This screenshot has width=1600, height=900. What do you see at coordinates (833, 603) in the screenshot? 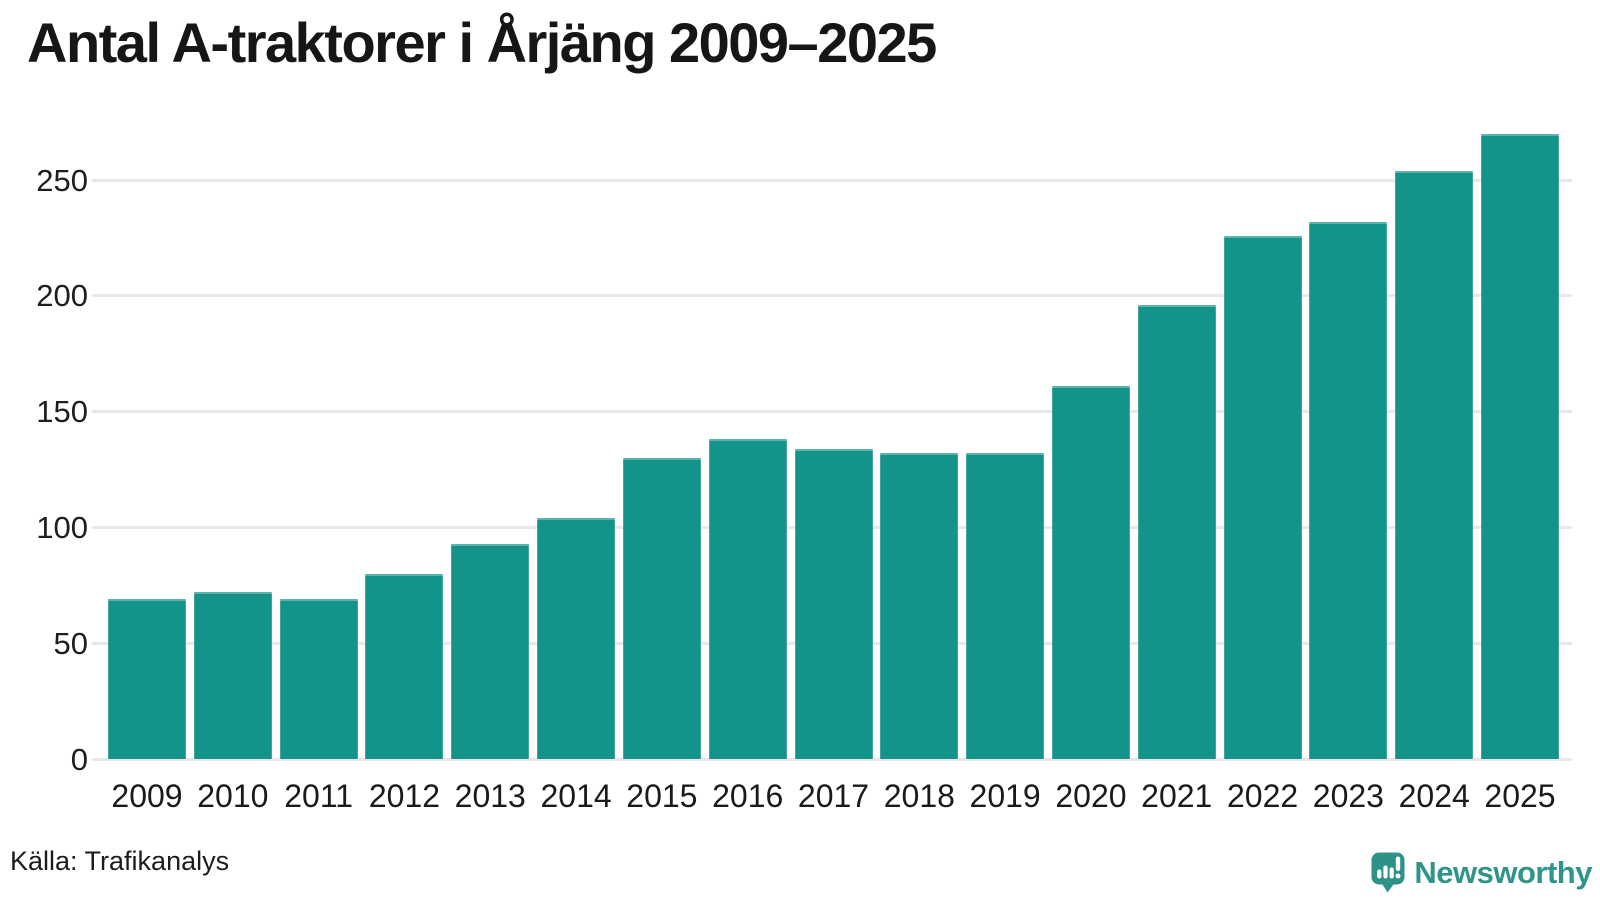
I see `bar-2017` at bounding box center [833, 603].